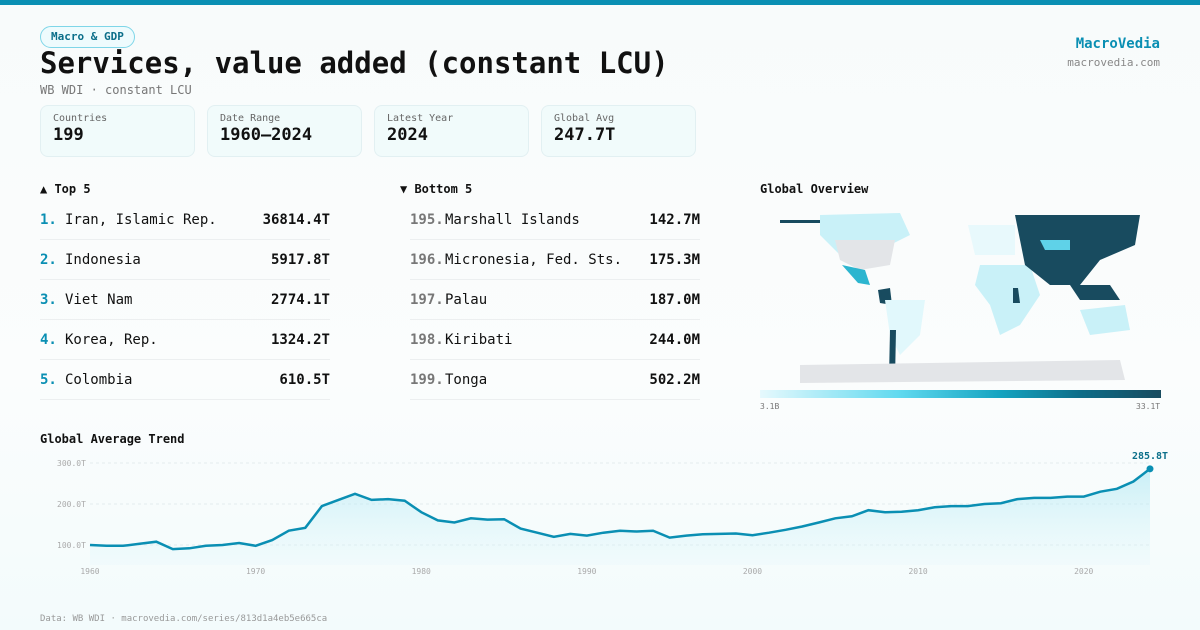  What do you see at coordinates (99, 379) in the screenshot?
I see `country-name: Colombia` at bounding box center [99, 379].